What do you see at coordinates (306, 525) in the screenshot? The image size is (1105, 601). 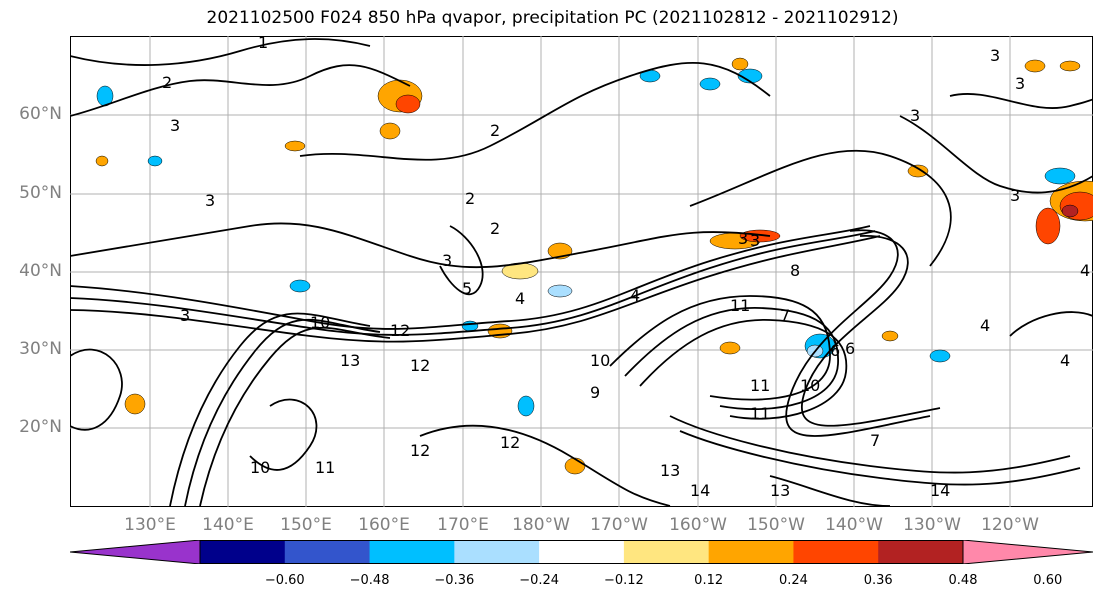 I see `longitude-label: 150°E` at bounding box center [306, 525].